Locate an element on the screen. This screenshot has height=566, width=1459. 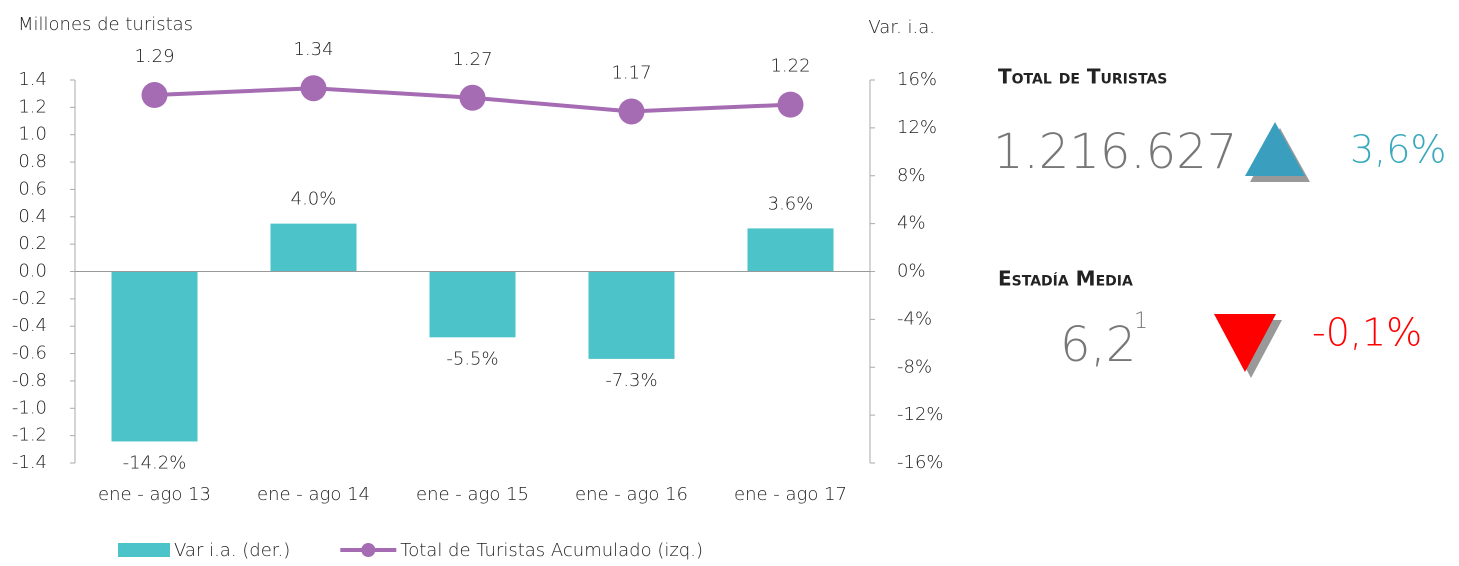
y-tick-label: -1.4 is located at coordinates (29, 462).